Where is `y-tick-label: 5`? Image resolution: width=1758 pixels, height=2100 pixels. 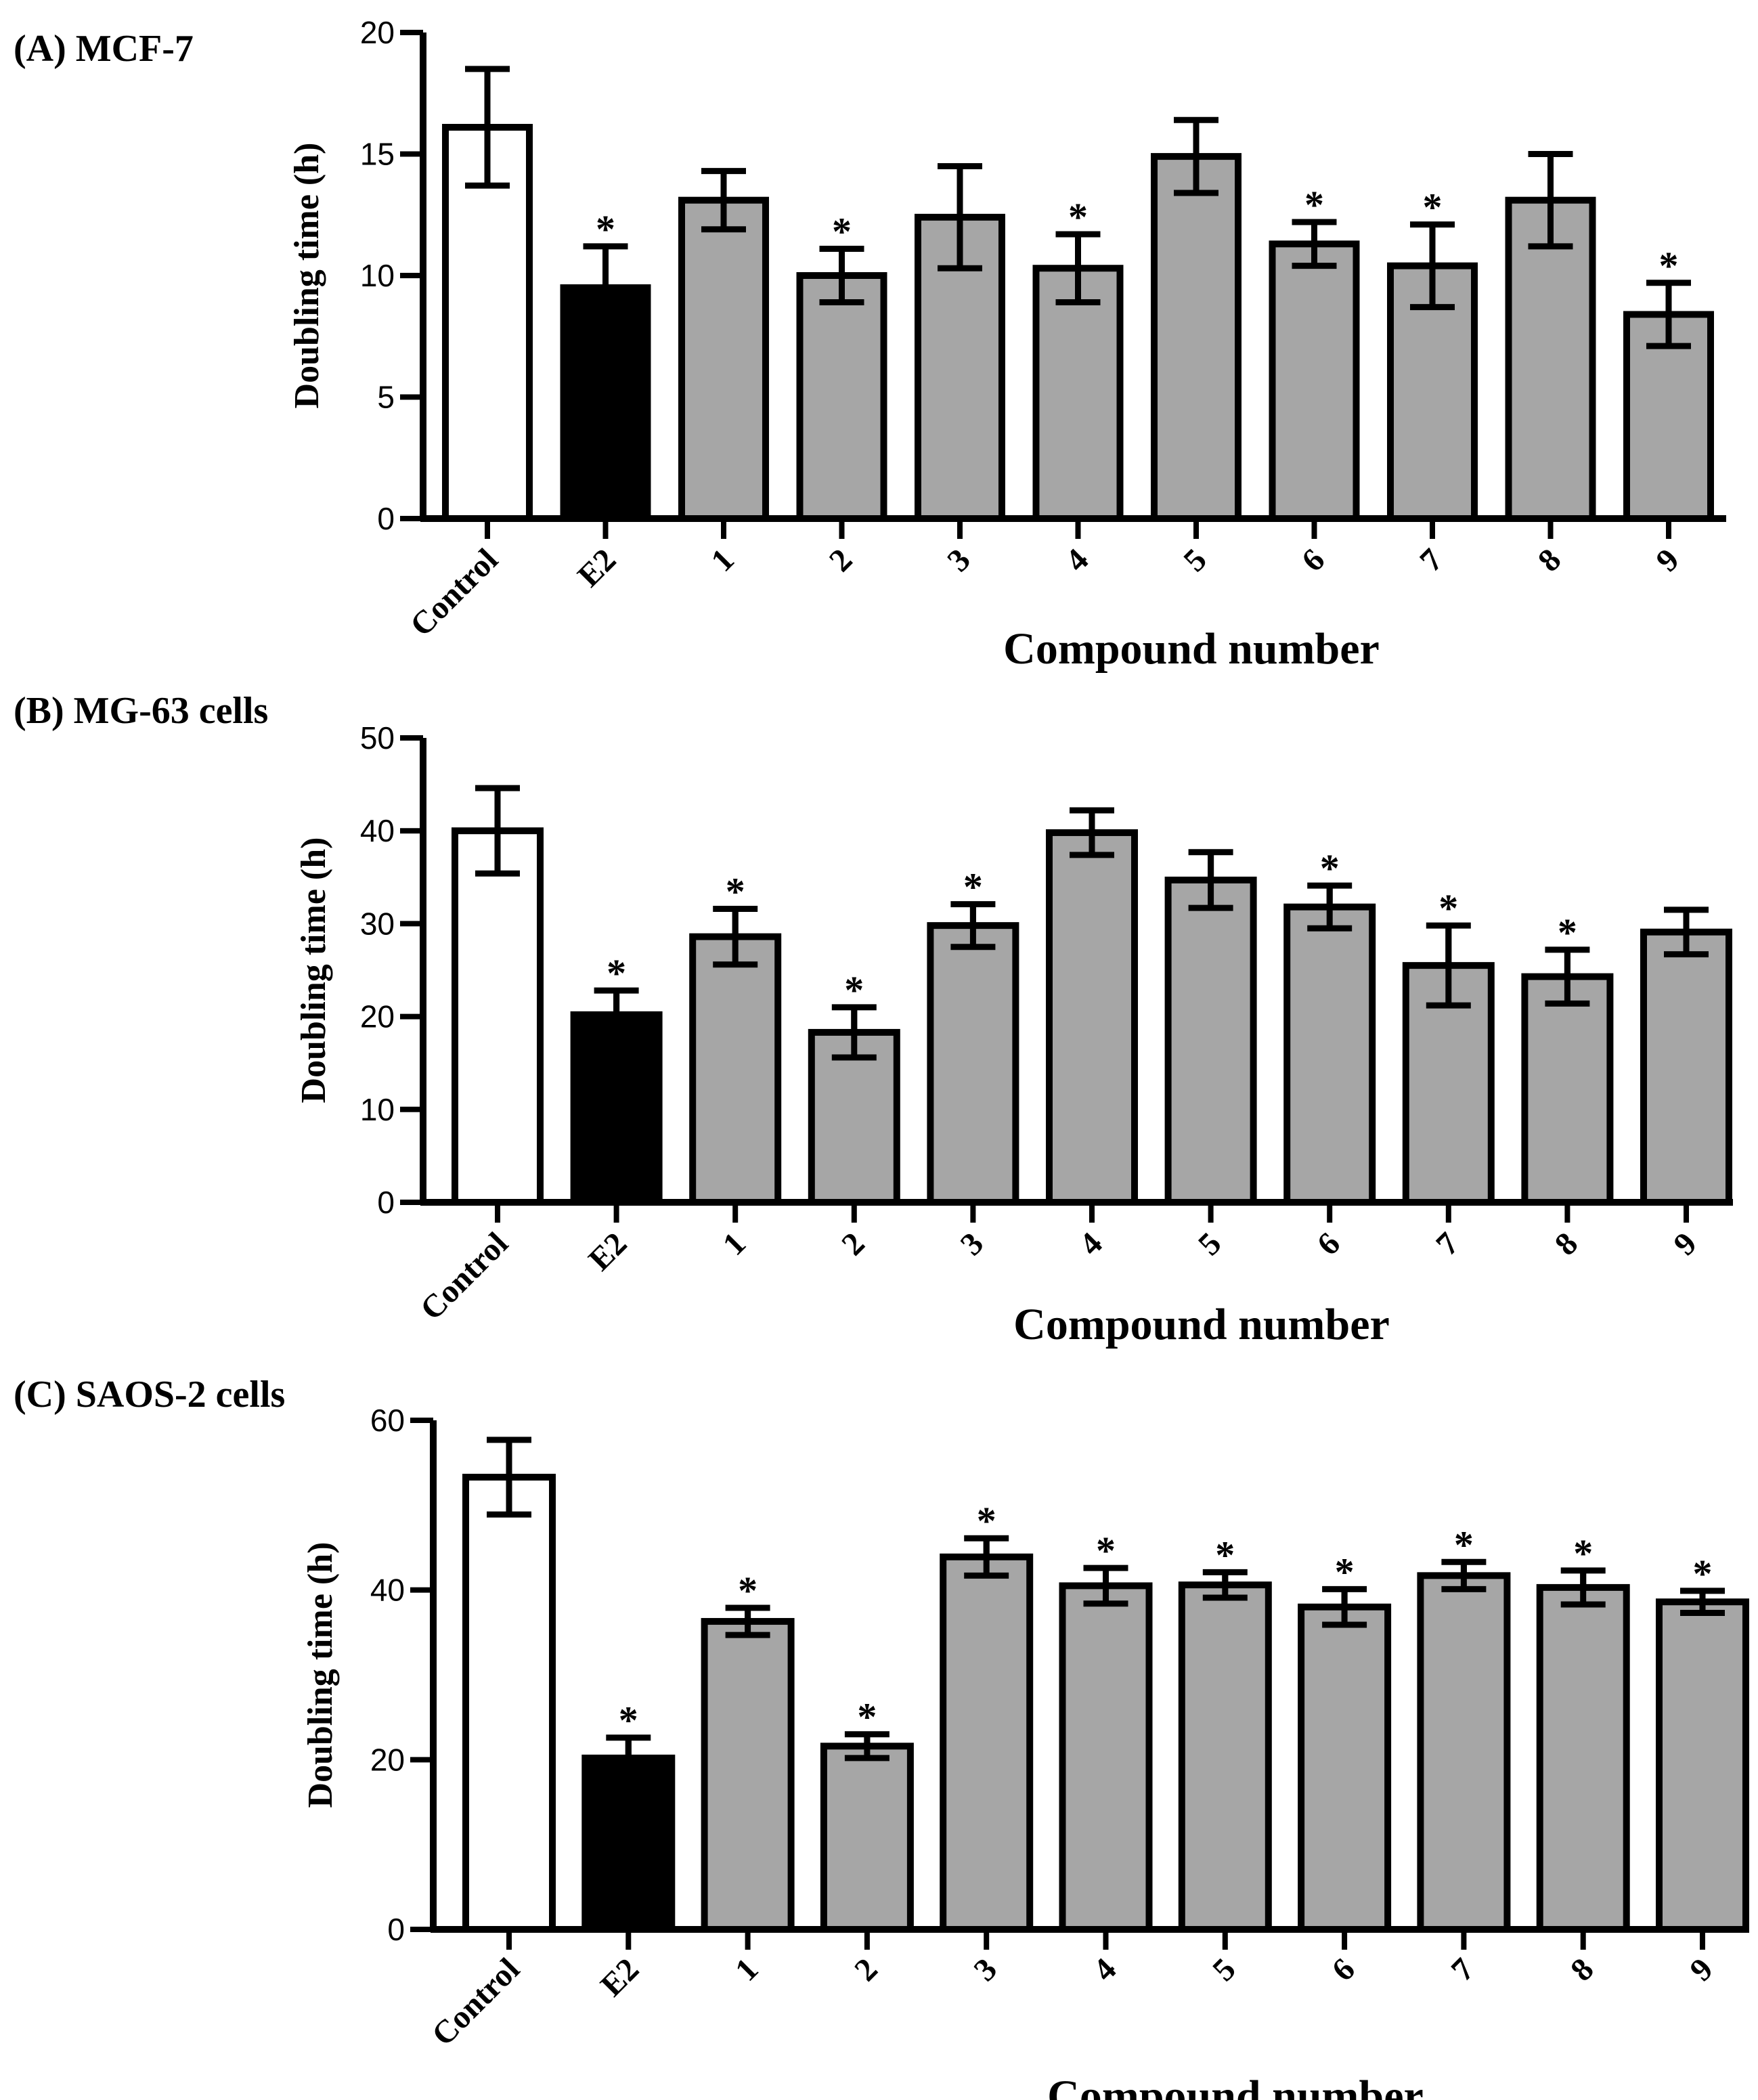 y-tick-label: 5 is located at coordinates (386, 397).